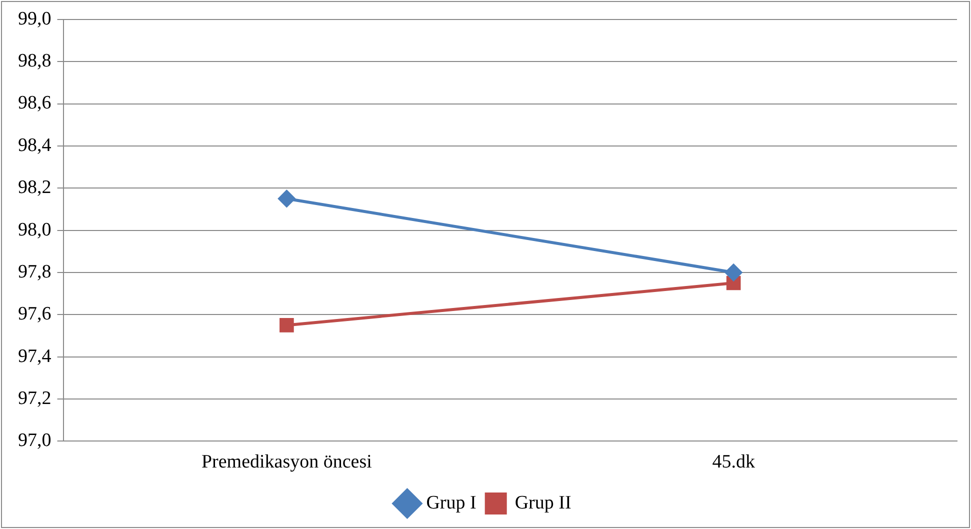 This screenshot has height=529, width=971. What do you see at coordinates (35, 187) in the screenshot?
I see `y-tick-label: 98,2` at bounding box center [35, 187].